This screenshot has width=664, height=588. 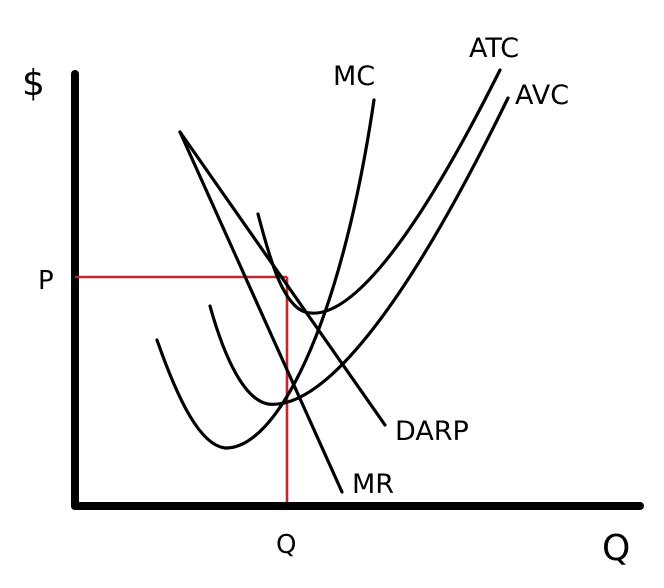 I want to click on price-label: P, so click(x=46, y=281).